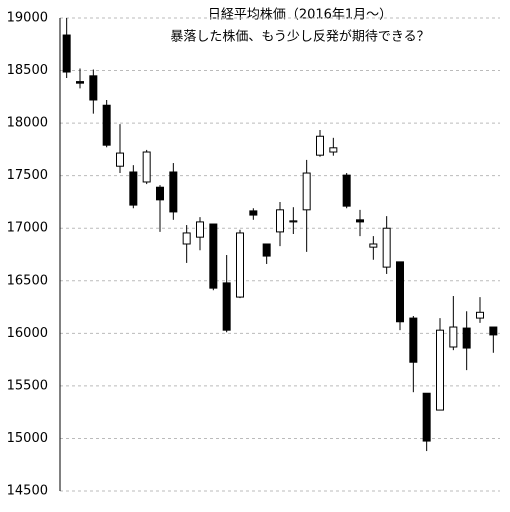 The height and width of the screenshot is (512, 510). What do you see at coordinates (300, 15) in the screenshot?
I see `chart-title: 日経平均株価（2016年1月～）` at bounding box center [300, 15].